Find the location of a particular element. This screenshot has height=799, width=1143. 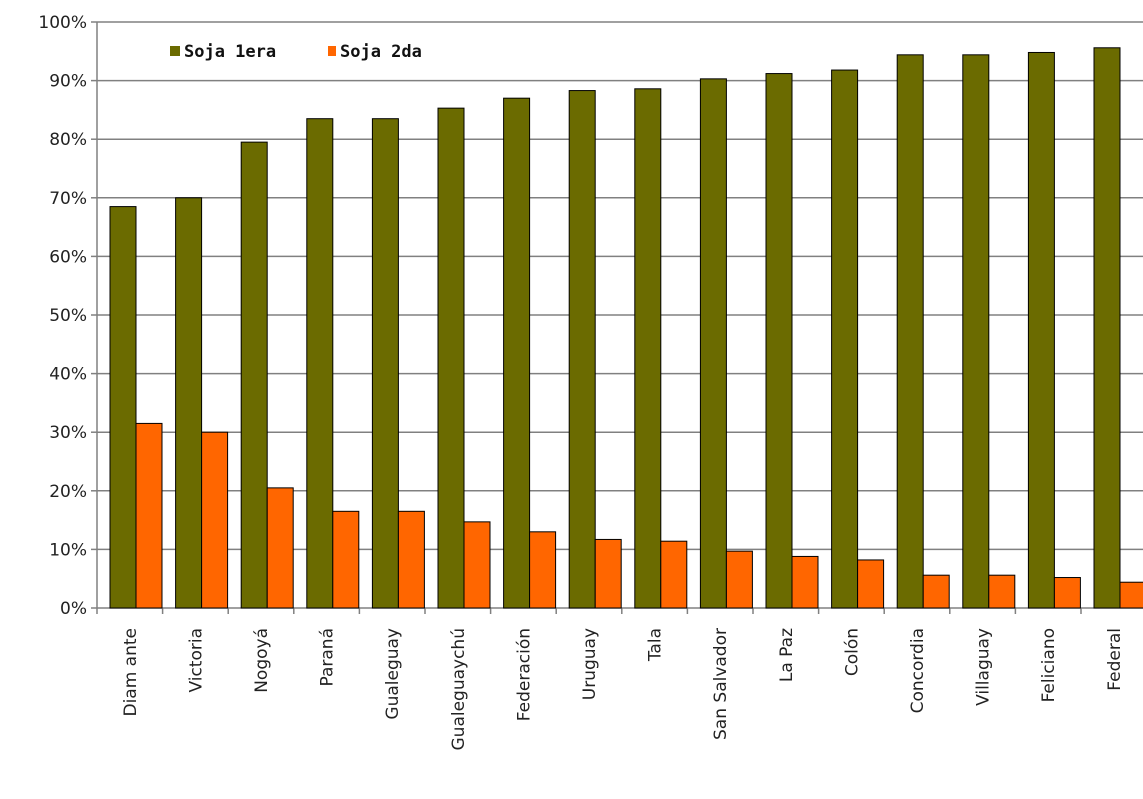

x-category-label: San Salvador is located at coordinates (721, 684).